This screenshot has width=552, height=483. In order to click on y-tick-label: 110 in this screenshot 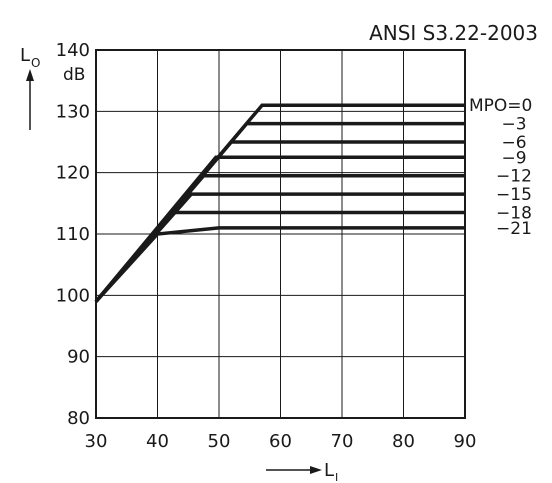, I will do `click(73, 234)`.